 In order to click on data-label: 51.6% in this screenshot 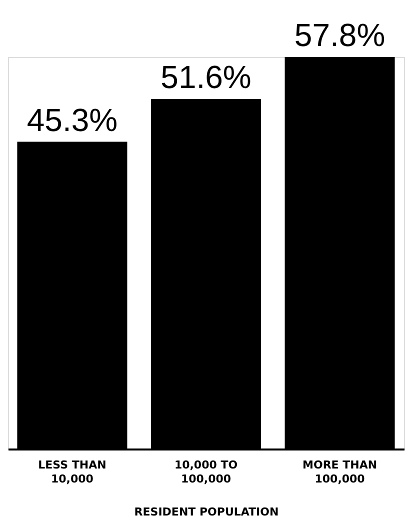, I will do `click(206, 77)`.